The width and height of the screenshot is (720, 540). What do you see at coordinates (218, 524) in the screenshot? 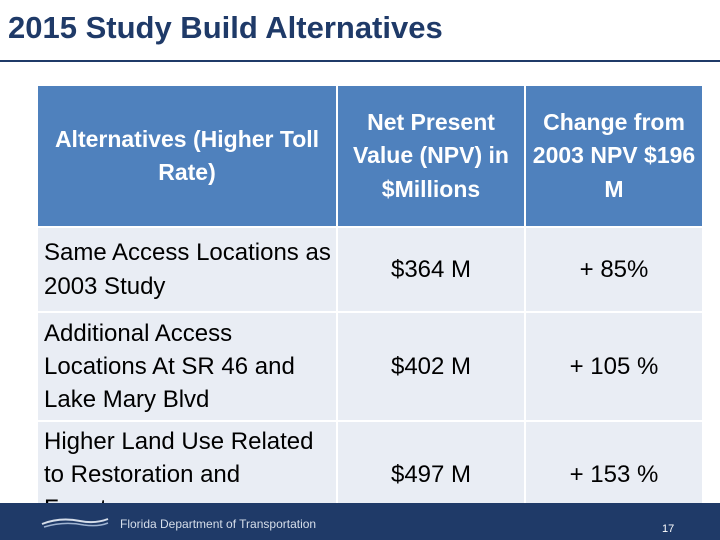
I see `footer-organization: Florida Department of Transportation` at bounding box center [218, 524].